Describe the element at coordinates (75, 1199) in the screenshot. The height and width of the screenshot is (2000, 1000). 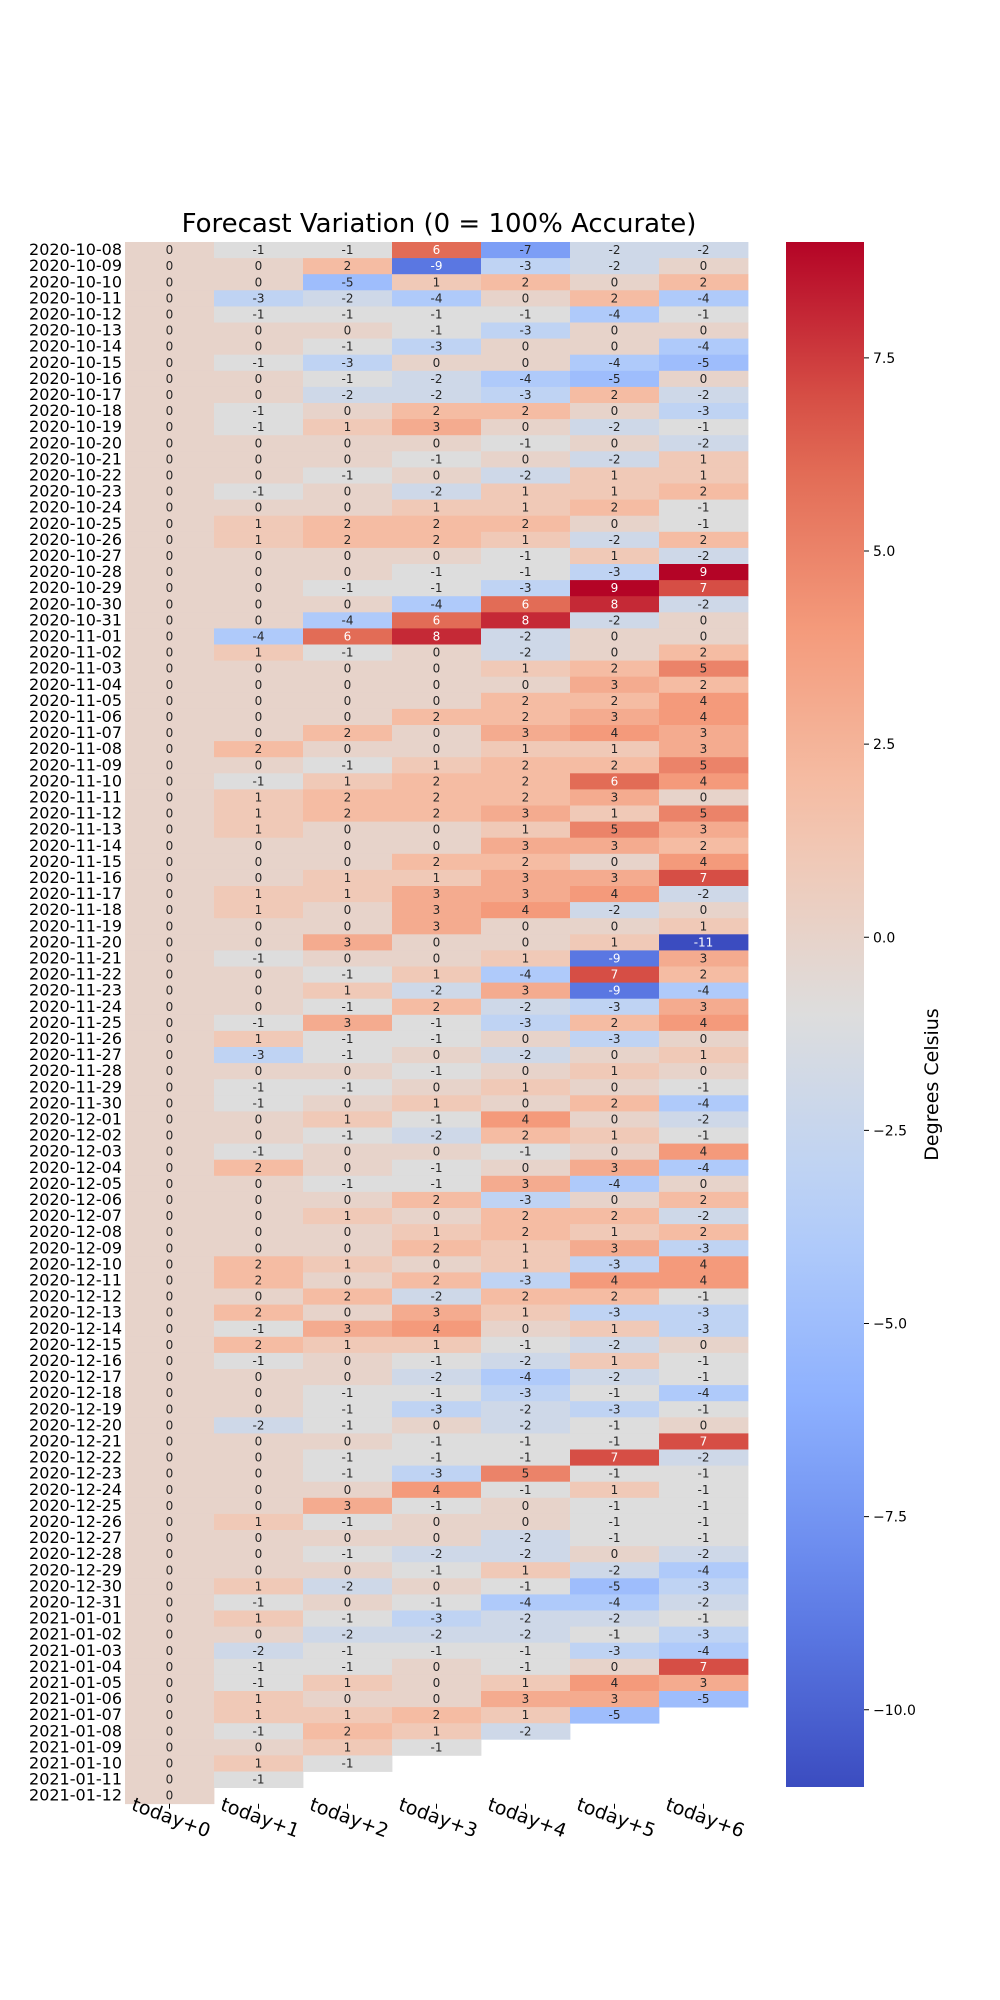
I see `row-label: 2020-12-06` at that location.